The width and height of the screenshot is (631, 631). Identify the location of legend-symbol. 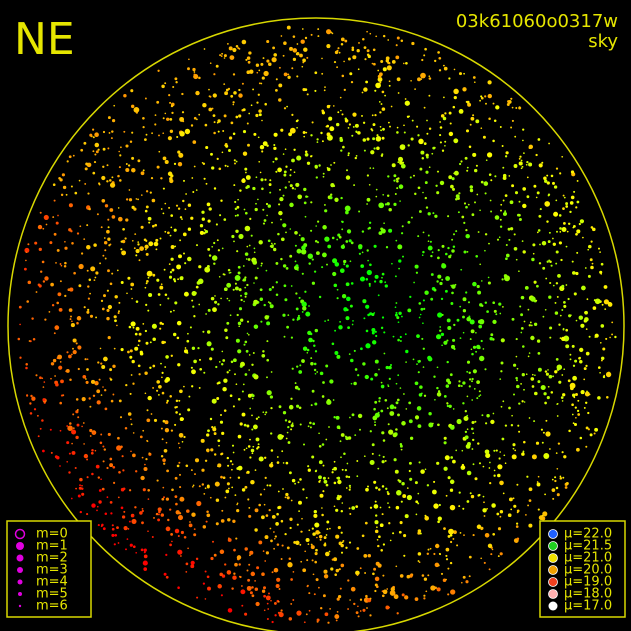
(553, 546).